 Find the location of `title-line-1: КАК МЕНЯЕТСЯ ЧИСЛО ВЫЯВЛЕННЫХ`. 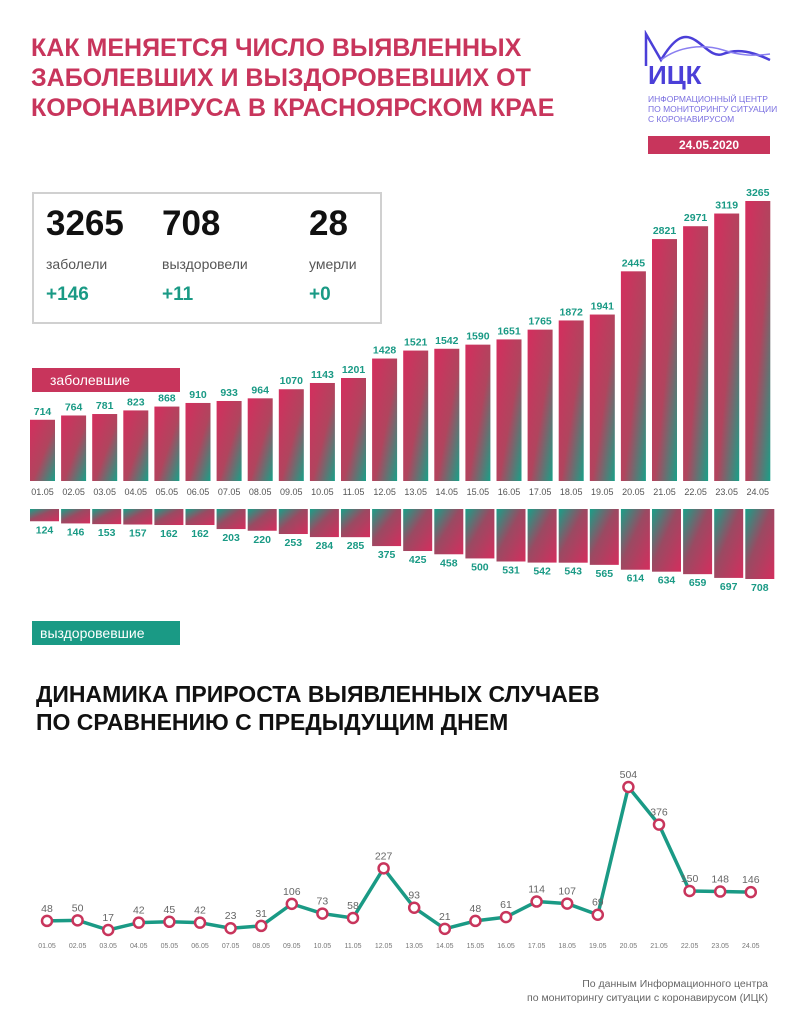

title-line-1: КАК МЕНЯЕТСЯ ЧИСЛО ВЫЯВЛЕННЫХ is located at coordinates (276, 48).